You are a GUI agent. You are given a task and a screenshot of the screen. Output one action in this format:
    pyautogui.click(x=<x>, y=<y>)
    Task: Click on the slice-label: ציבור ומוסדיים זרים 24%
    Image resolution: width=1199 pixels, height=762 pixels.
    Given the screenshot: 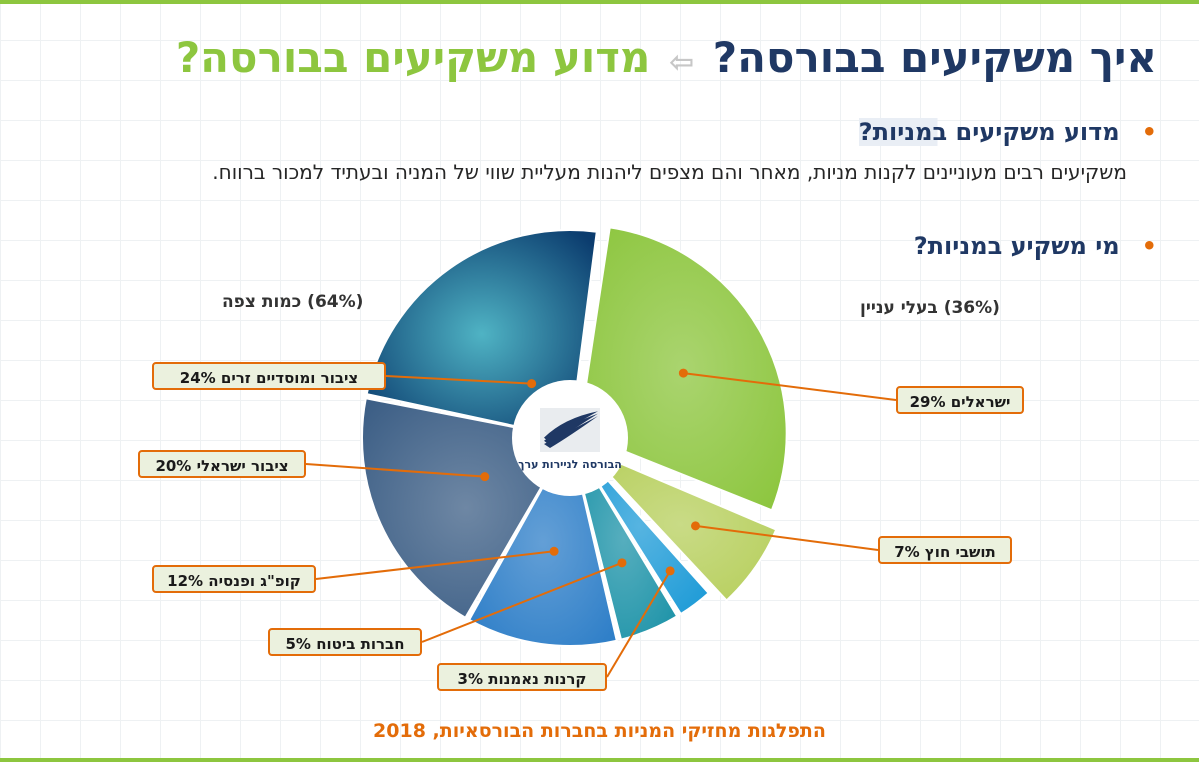 What is the action you would take?
    pyautogui.click(x=269, y=376)
    